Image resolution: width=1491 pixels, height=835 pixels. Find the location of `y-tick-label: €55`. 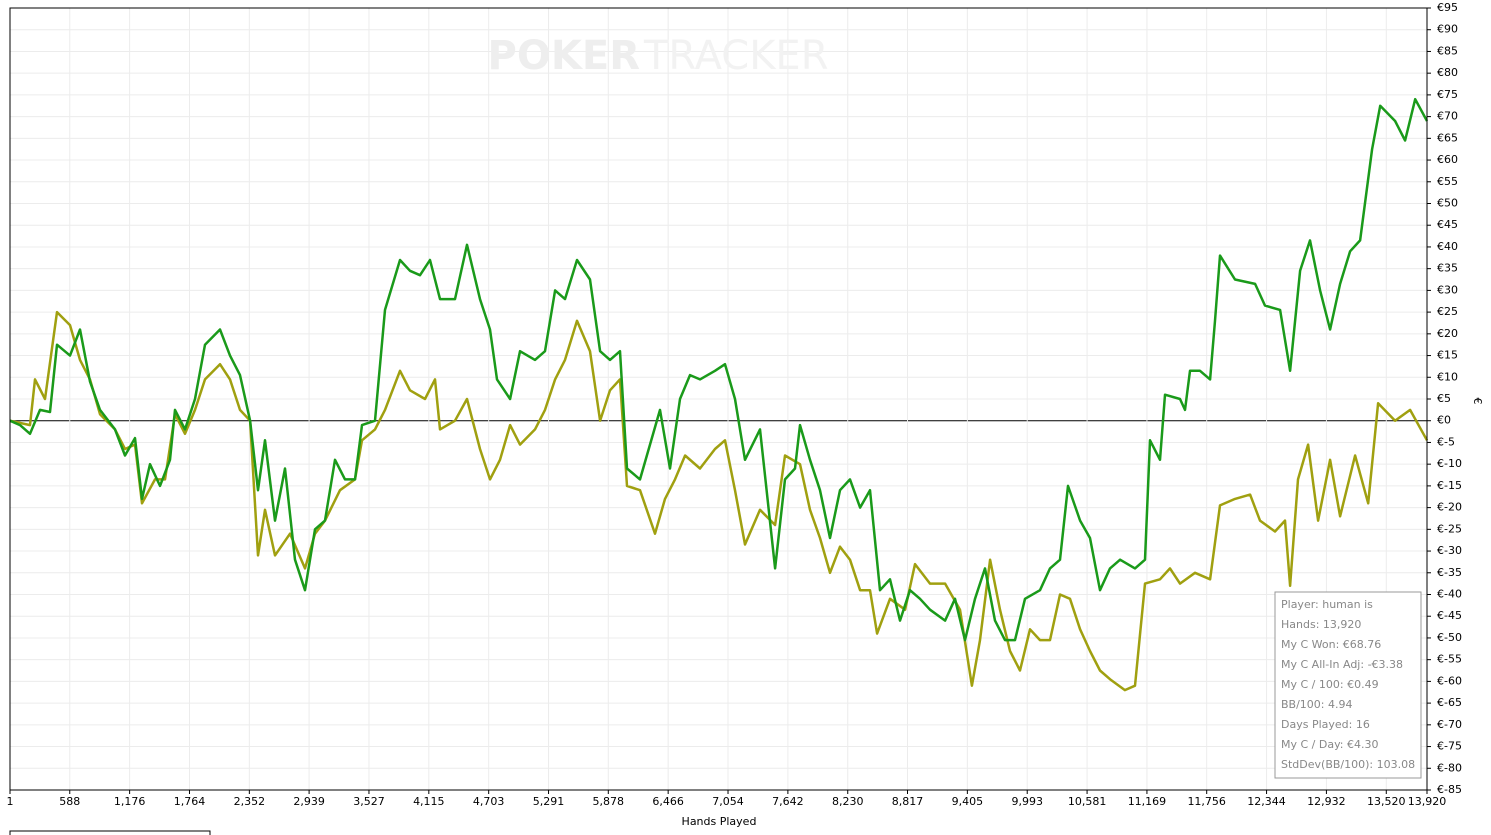

y-tick-label: €55 is located at coordinates (1447, 181).